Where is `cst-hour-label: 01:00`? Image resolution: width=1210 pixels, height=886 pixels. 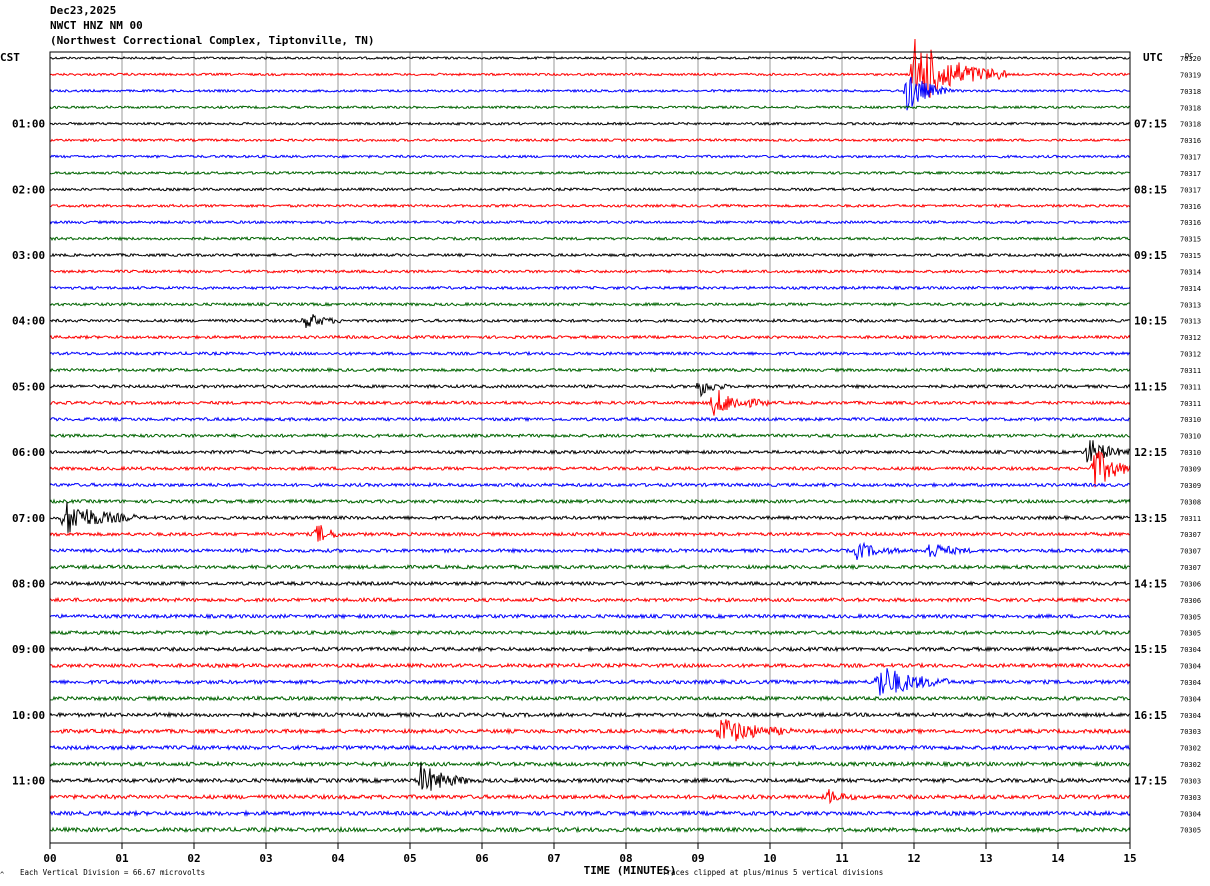 cst-hour-label: 01:00 is located at coordinates (28, 124).